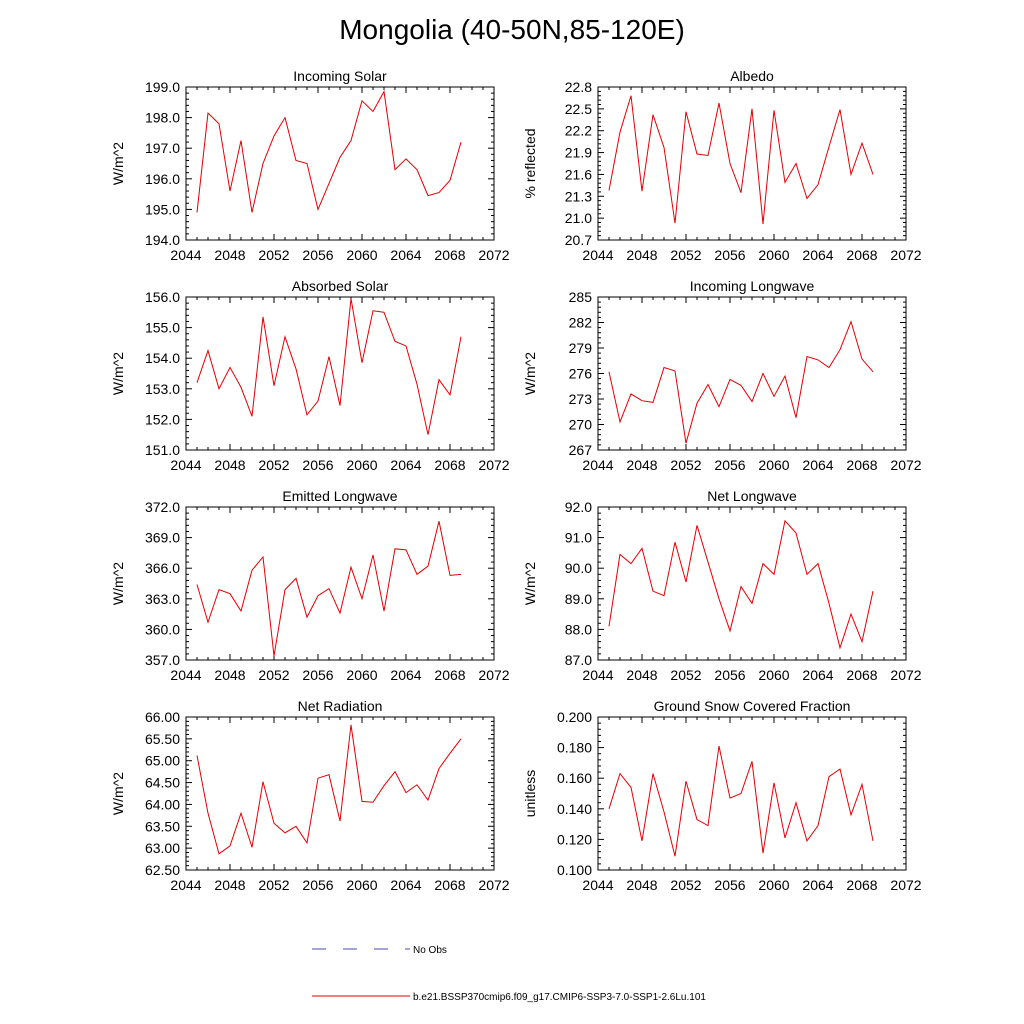 This screenshot has width=1024, height=1024. What do you see at coordinates (361, 675) in the screenshot?
I see `panel-5-xtick-label: 2060` at bounding box center [361, 675].